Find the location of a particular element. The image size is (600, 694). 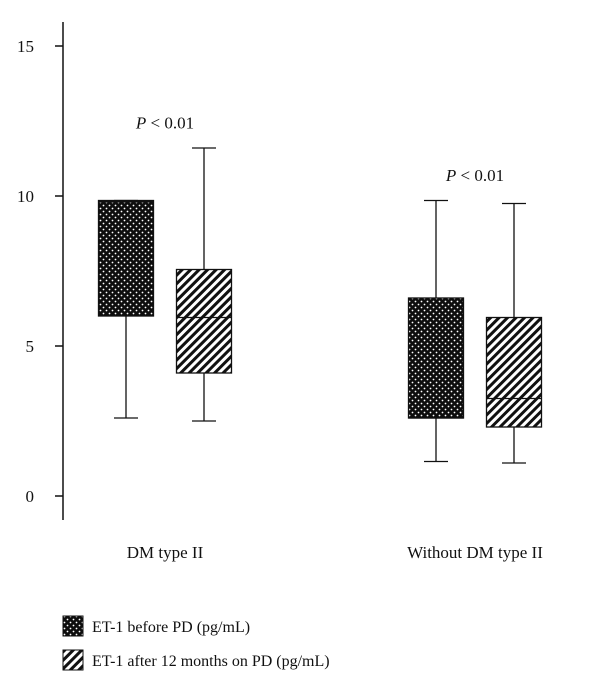

y-tick-label: 0 is located at coordinates (30, 496).